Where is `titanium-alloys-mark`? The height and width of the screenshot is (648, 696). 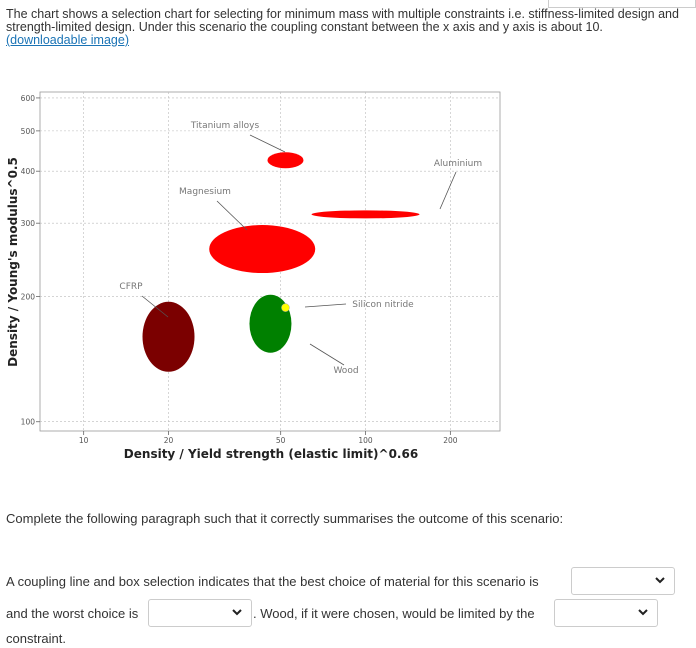 titanium-alloys-mark is located at coordinates (285, 160).